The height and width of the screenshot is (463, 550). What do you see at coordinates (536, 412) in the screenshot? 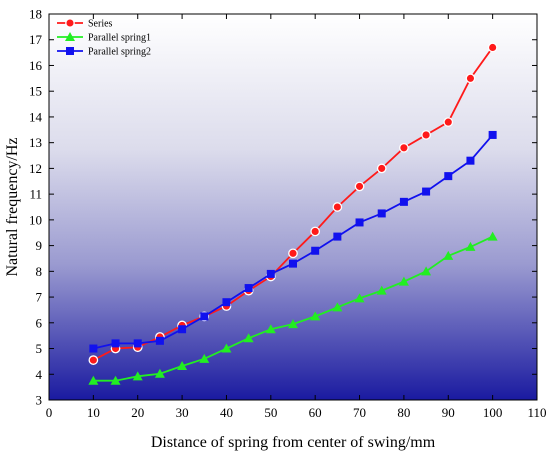
I see `x-tick-label: 110` at bounding box center [536, 412].